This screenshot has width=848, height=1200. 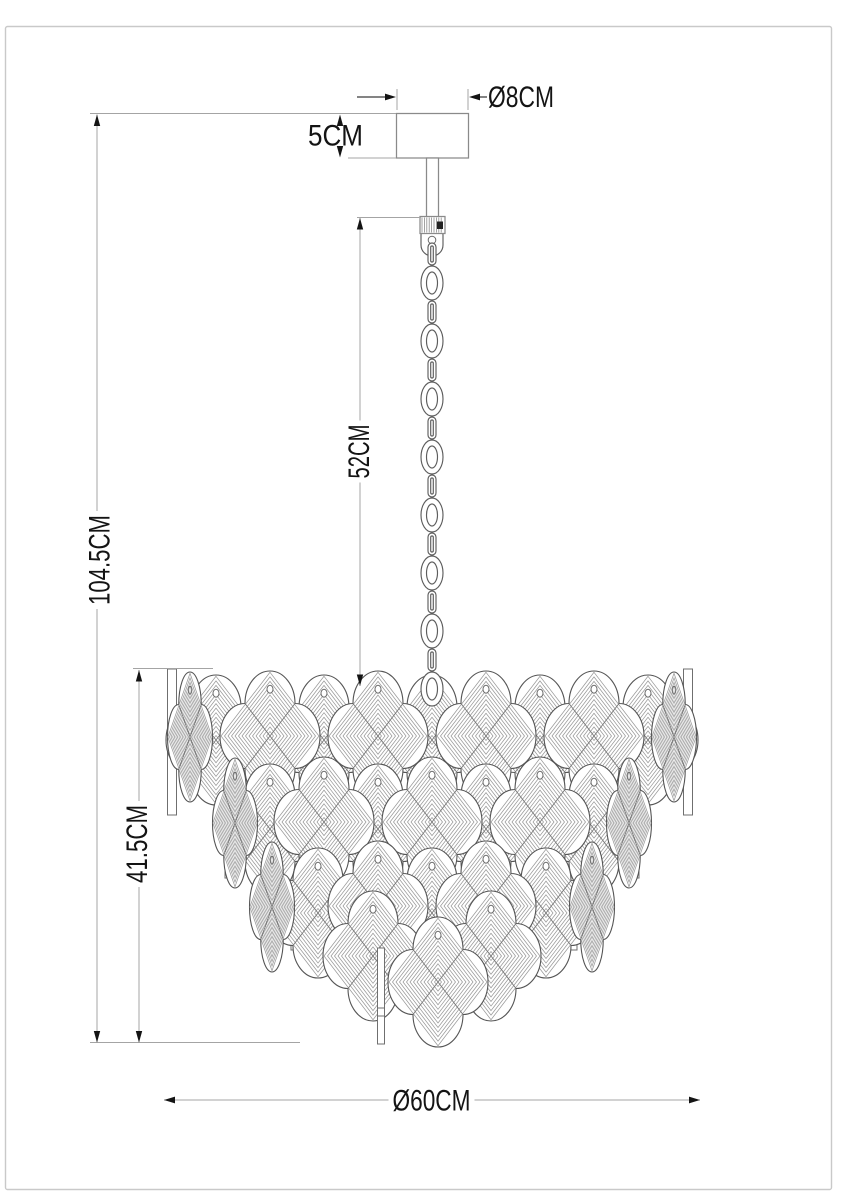 What do you see at coordinates (432, 135) in the screenshot?
I see `ceiling-canopy` at bounding box center [432, 135].